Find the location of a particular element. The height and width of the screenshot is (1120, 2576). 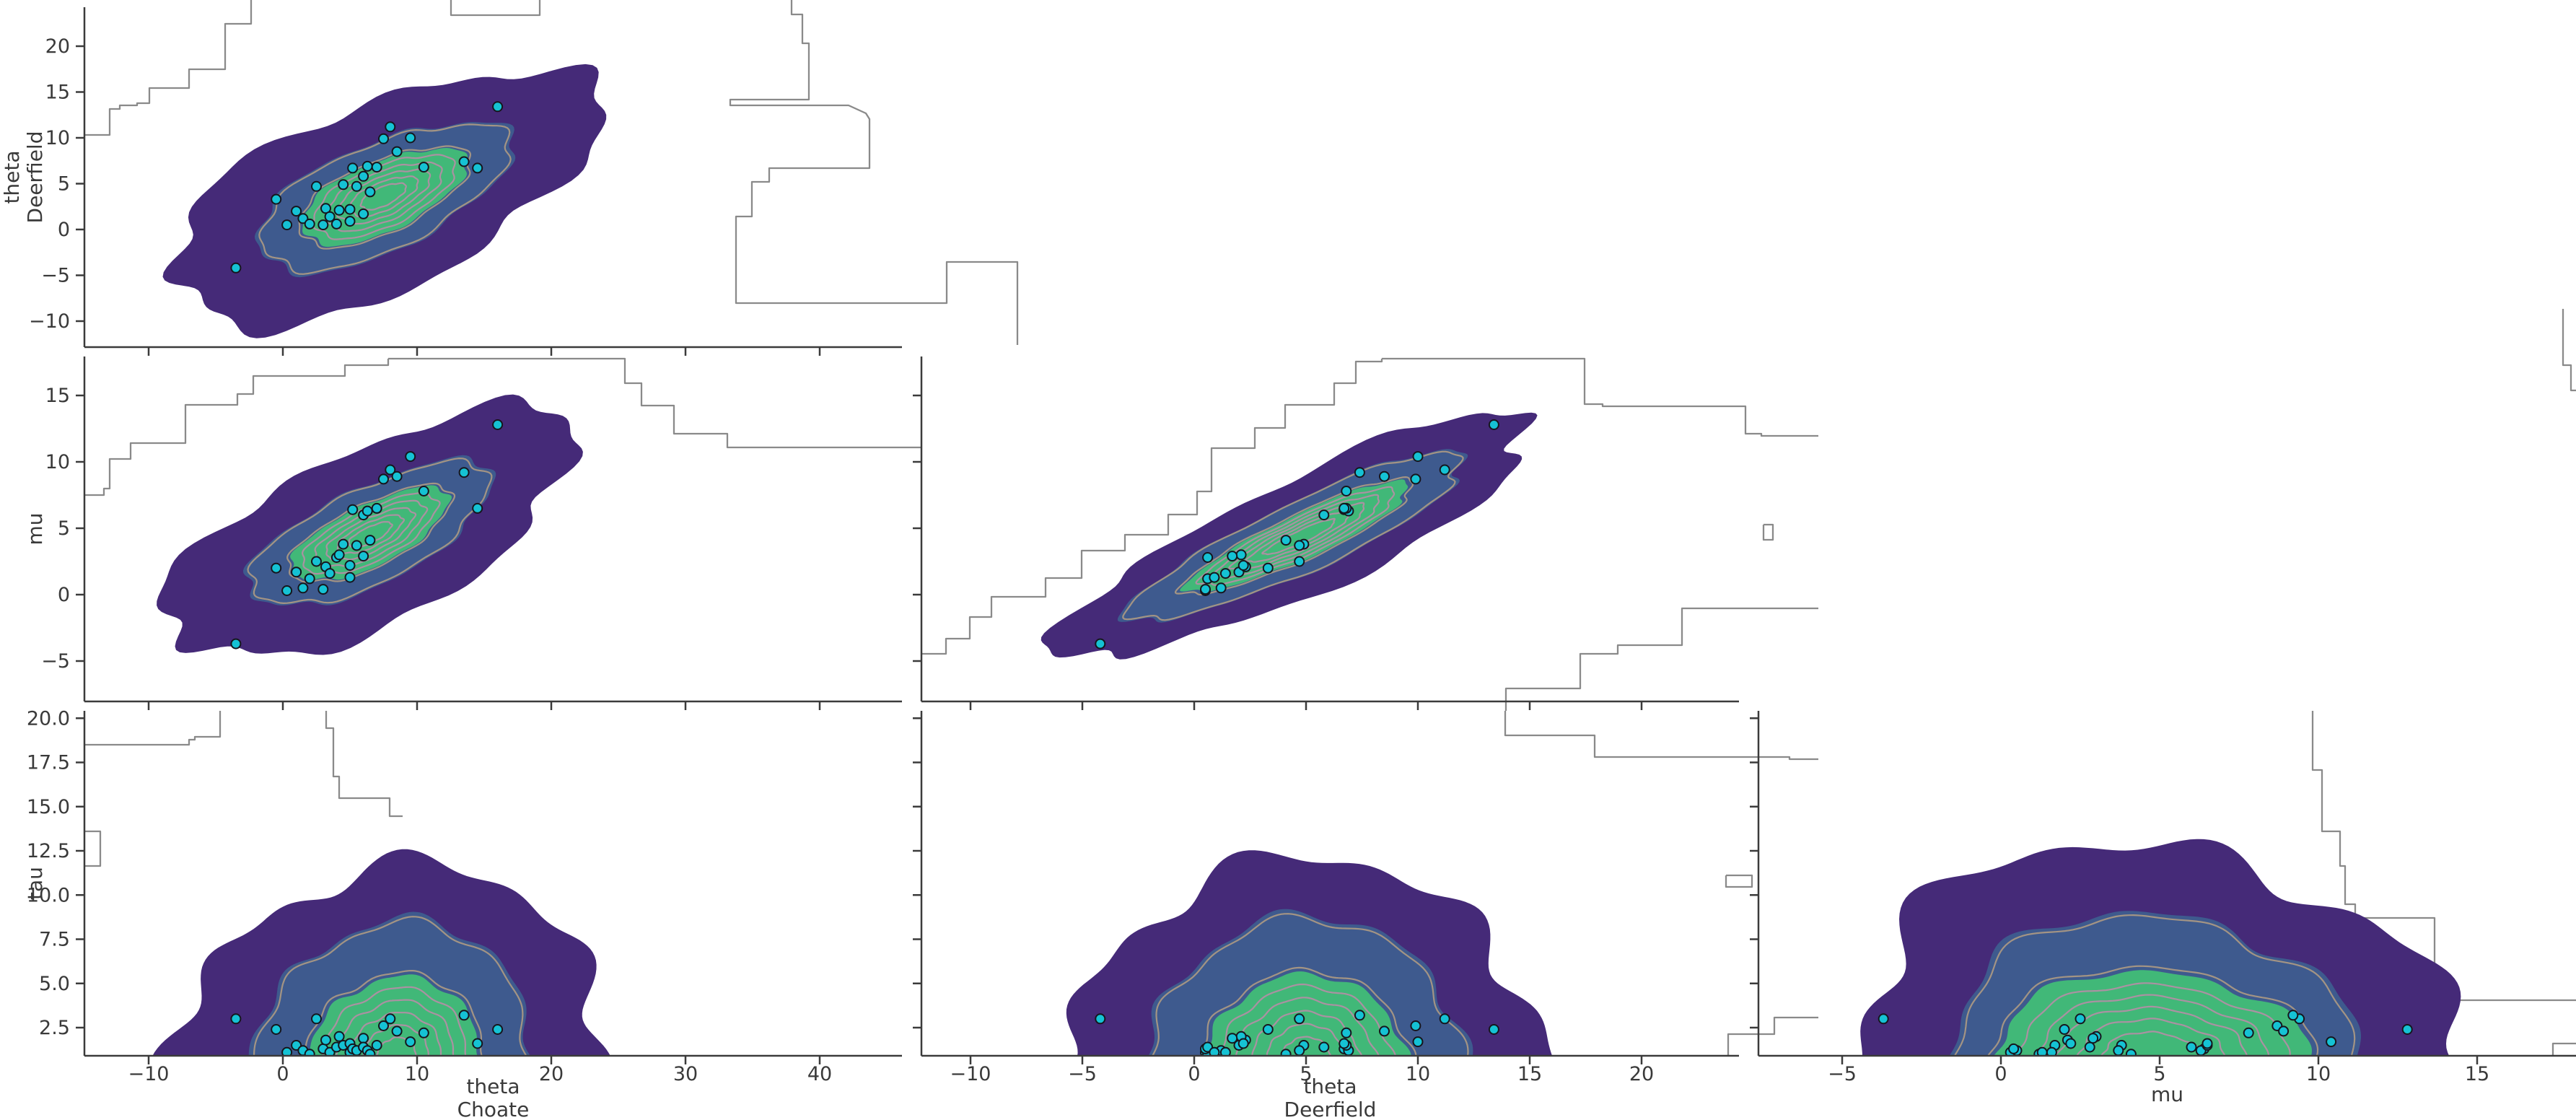

y-tick-label: 0 is located at coordinates (64, 595).